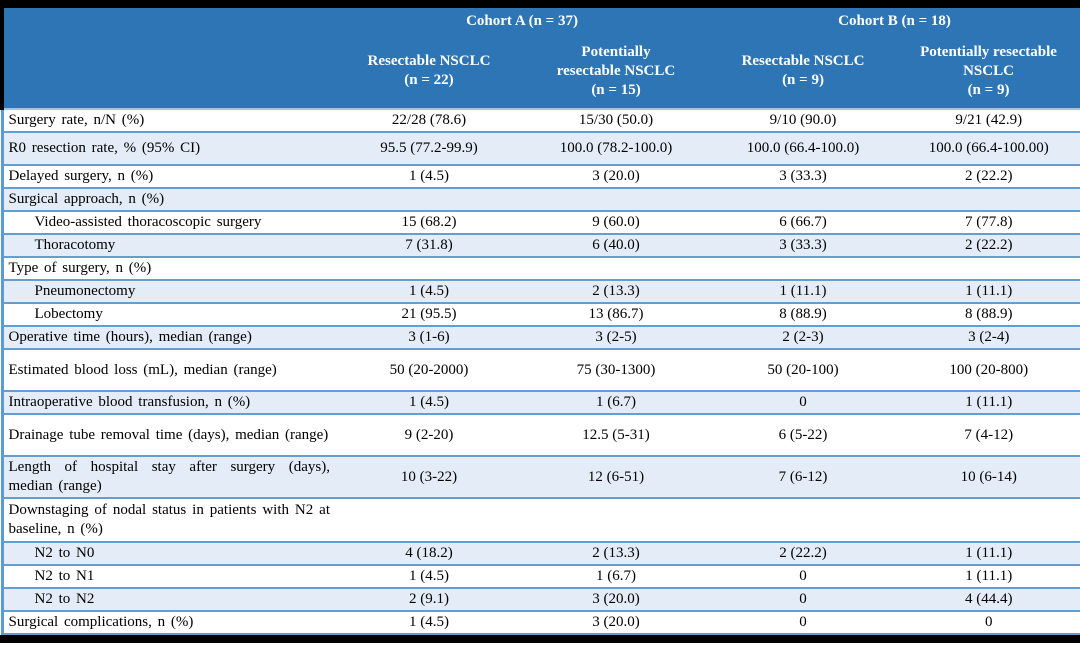 The width and height of the screenshot is (1080, 649). I want to click on cell-value: 95.5 (77.2-99.9), so click(429, 148).